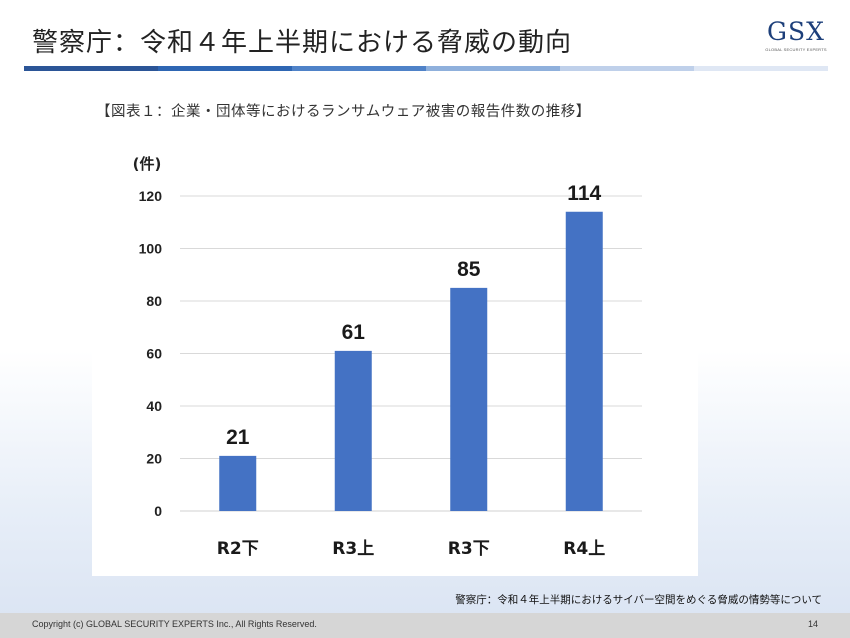 The image size is (850, 638). What do you see at coordinates (158, 511) in the screenshot?
I see `y-tick-label: 0` at bounding box center [158, 511].